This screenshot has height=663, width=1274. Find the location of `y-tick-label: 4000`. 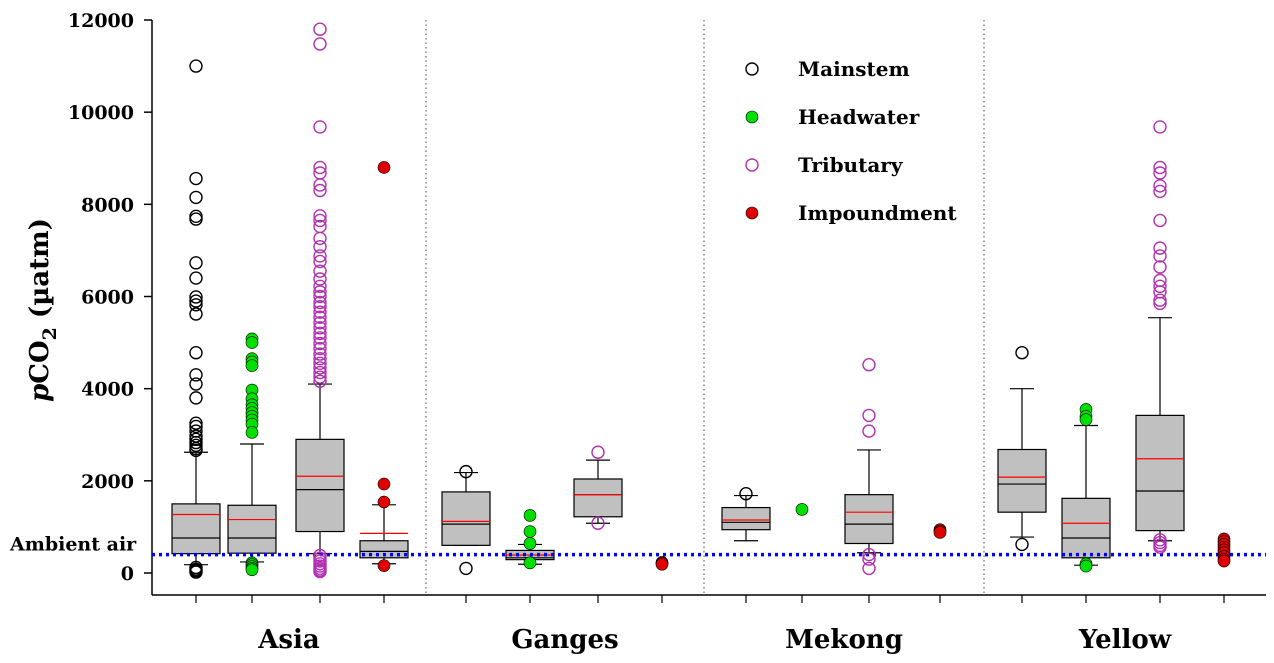

y-tick-label: 4000 is located at coordinates (107, 390).